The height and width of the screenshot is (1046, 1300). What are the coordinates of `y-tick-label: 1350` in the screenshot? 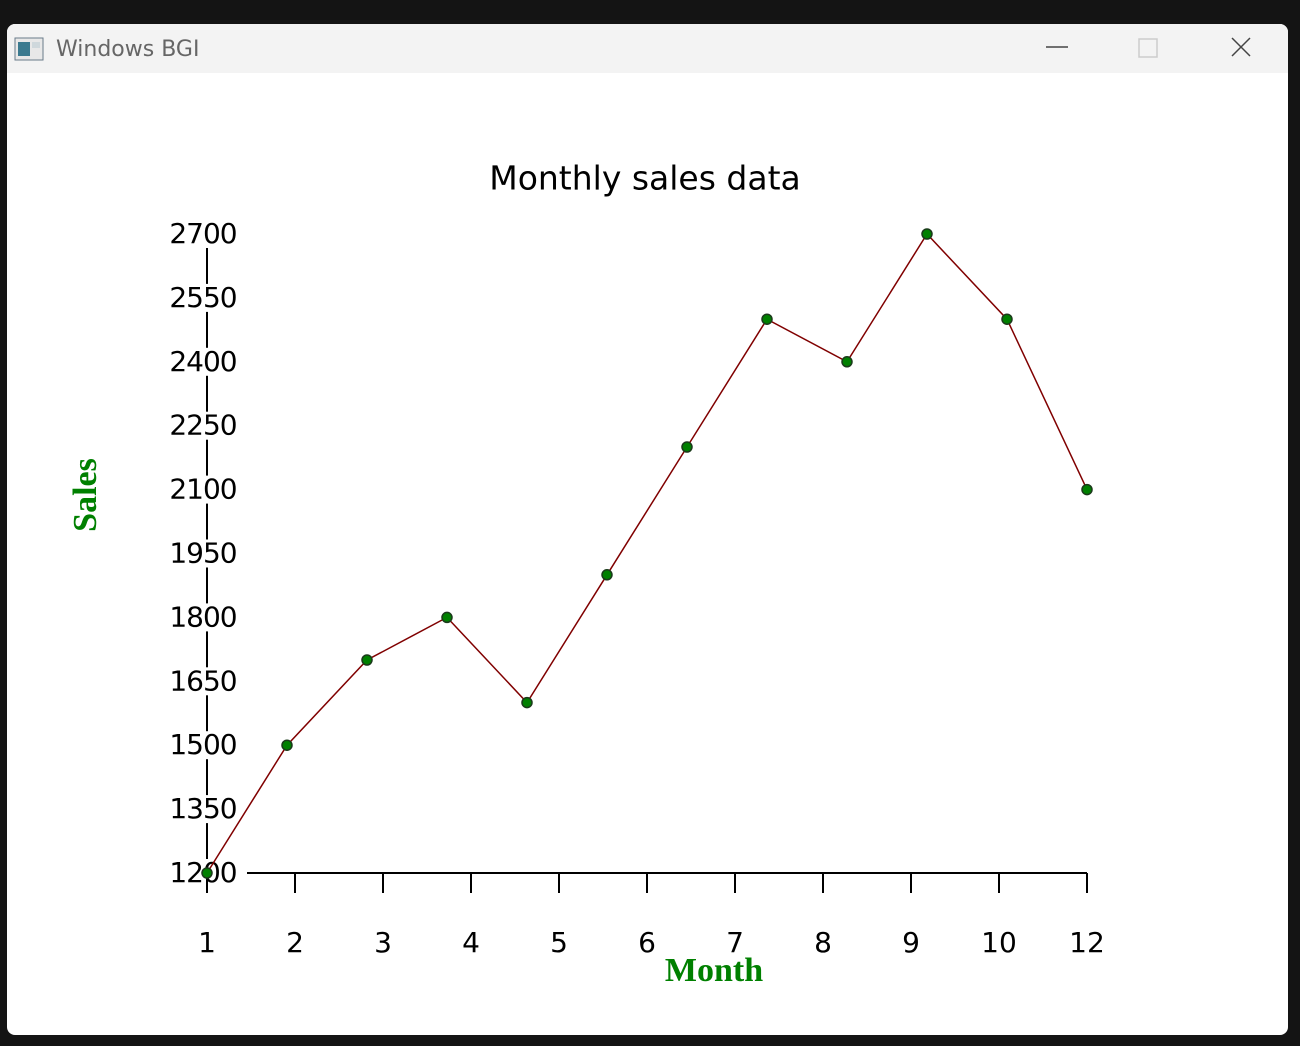 It's located at (202, 808).